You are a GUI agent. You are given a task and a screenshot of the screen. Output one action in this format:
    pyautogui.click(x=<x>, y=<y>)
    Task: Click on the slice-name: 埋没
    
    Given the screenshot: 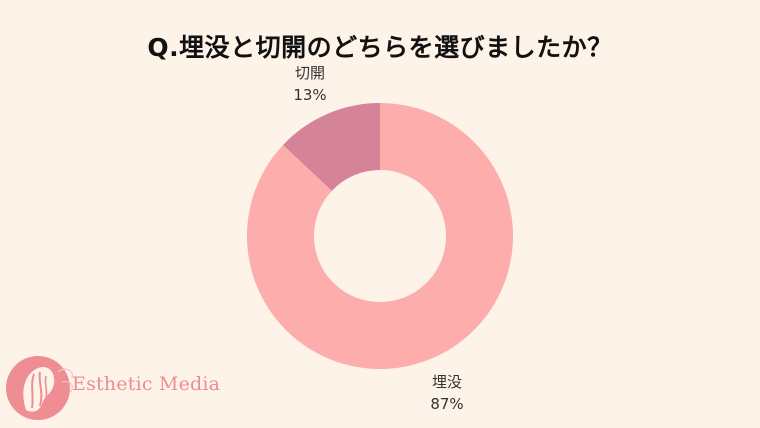 What is the action you would take?
    pyautogui.click(x=446, y=382)
    